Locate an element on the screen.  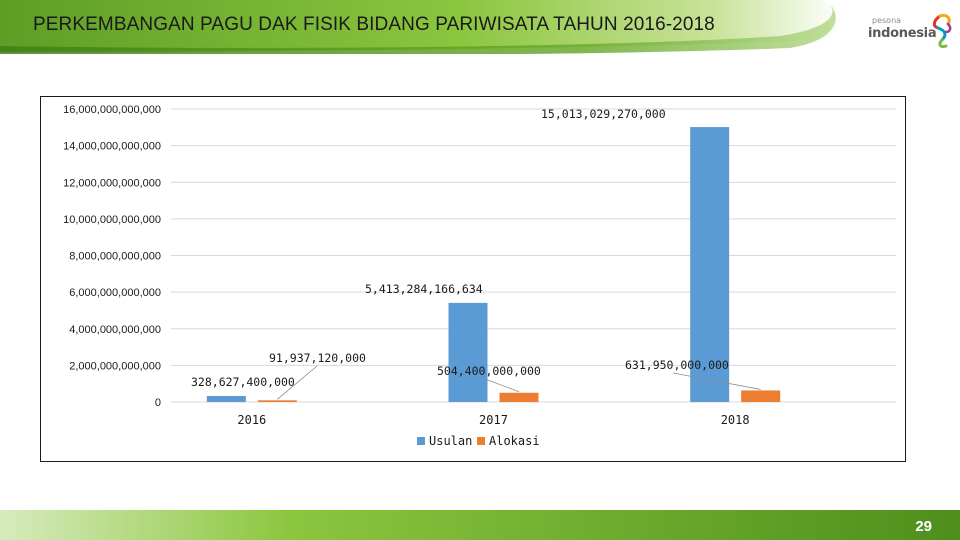
logo-brand: indonesia is located at coordinates (902, 33).